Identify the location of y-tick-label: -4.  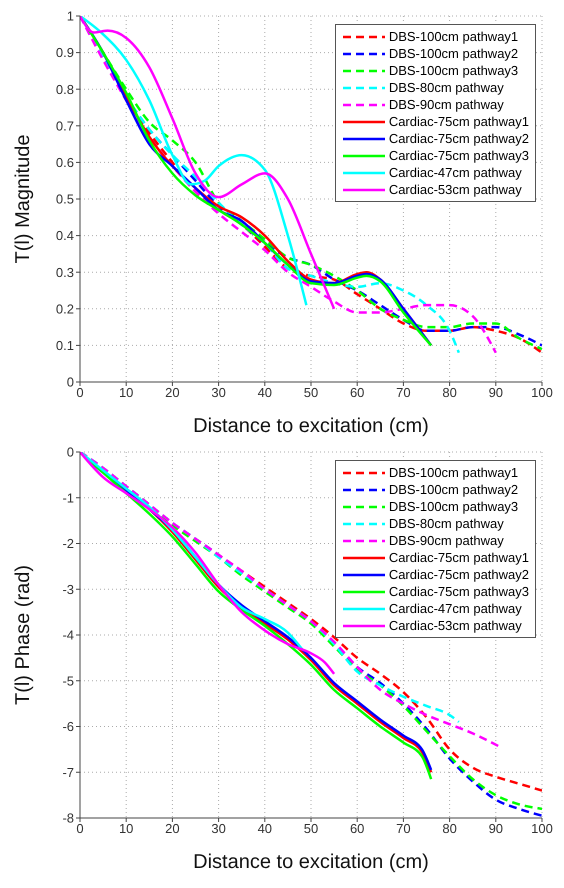
(68, 635).